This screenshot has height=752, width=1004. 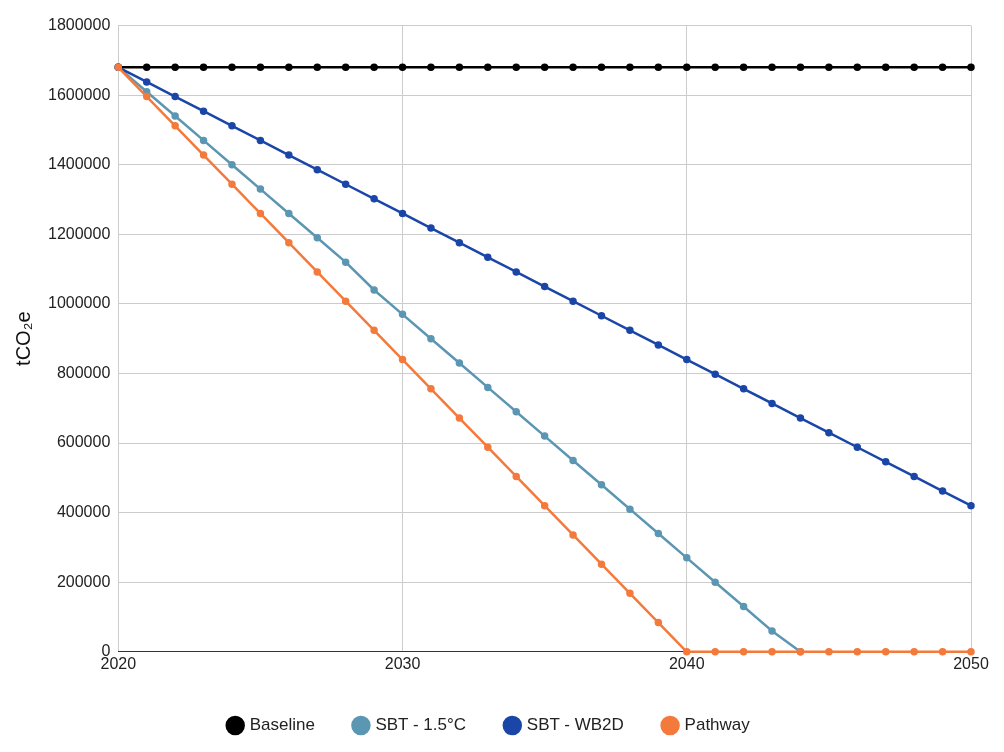 What do you see at coordinates (83, 512) in the screenshot?
I see `y-tick-label: 400000` at bounding box center [83, 512].